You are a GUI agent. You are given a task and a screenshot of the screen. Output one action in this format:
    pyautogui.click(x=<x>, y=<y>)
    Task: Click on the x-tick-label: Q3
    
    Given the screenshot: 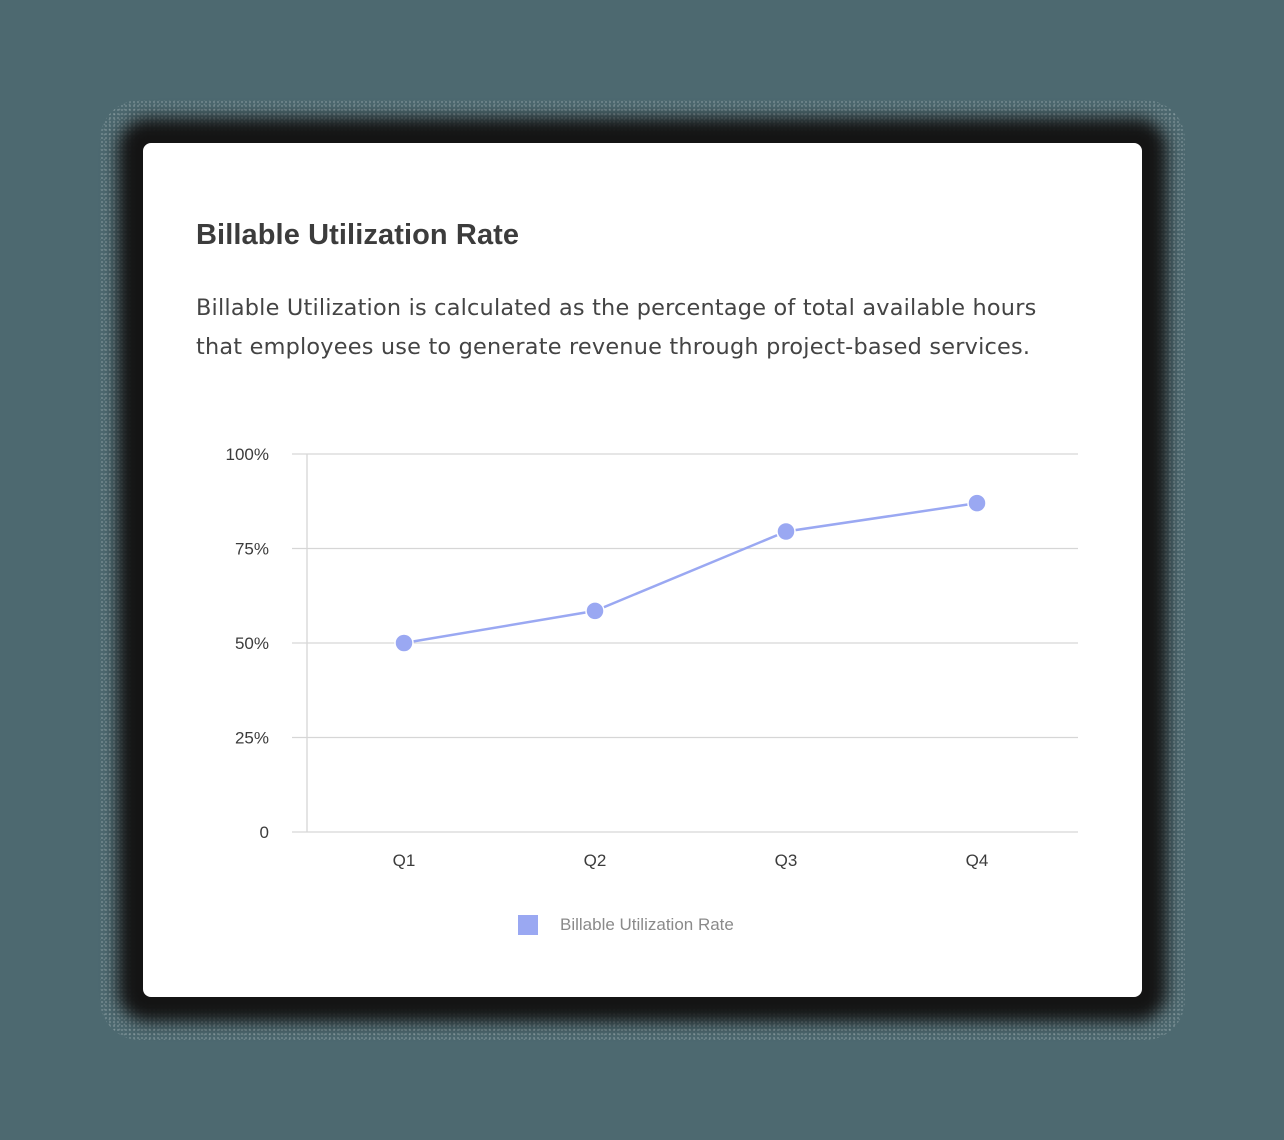 What is the action you would take?
    pyautogui.click(x=786, y=860)
    